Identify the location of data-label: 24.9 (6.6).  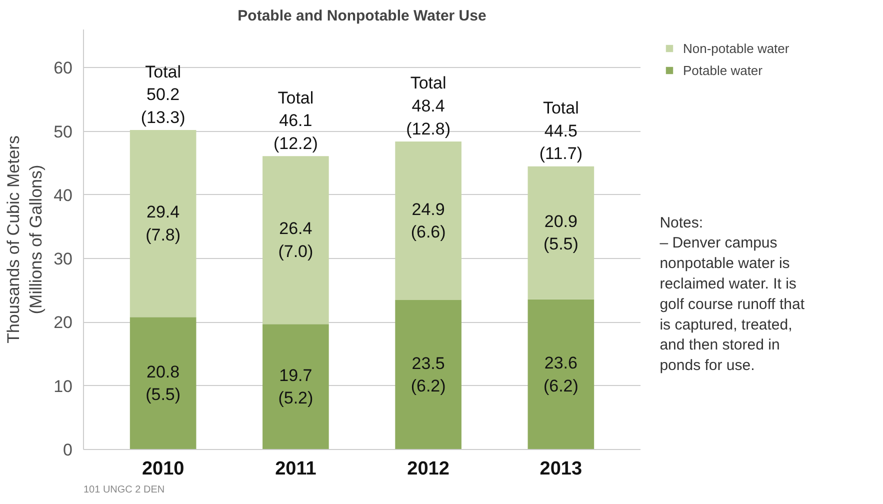
(428, 221).